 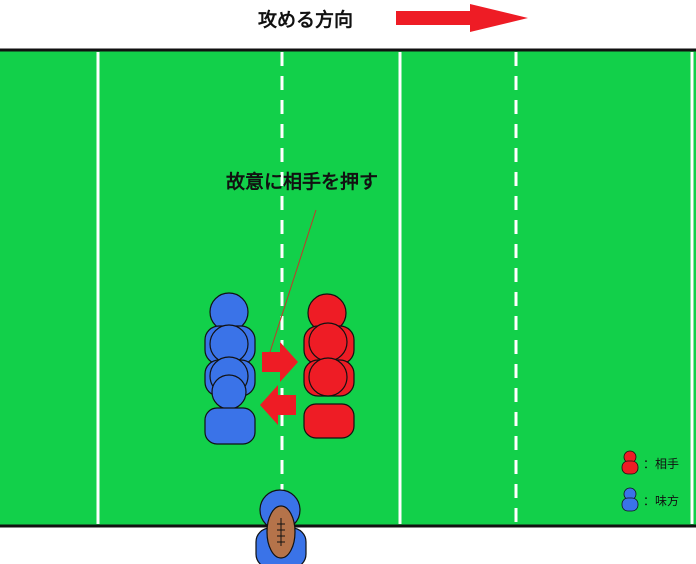 What do you see at coordinates (630, 499) in the screenshot?
I see `legend-teammate-icon` at bounding box center [630, 499].